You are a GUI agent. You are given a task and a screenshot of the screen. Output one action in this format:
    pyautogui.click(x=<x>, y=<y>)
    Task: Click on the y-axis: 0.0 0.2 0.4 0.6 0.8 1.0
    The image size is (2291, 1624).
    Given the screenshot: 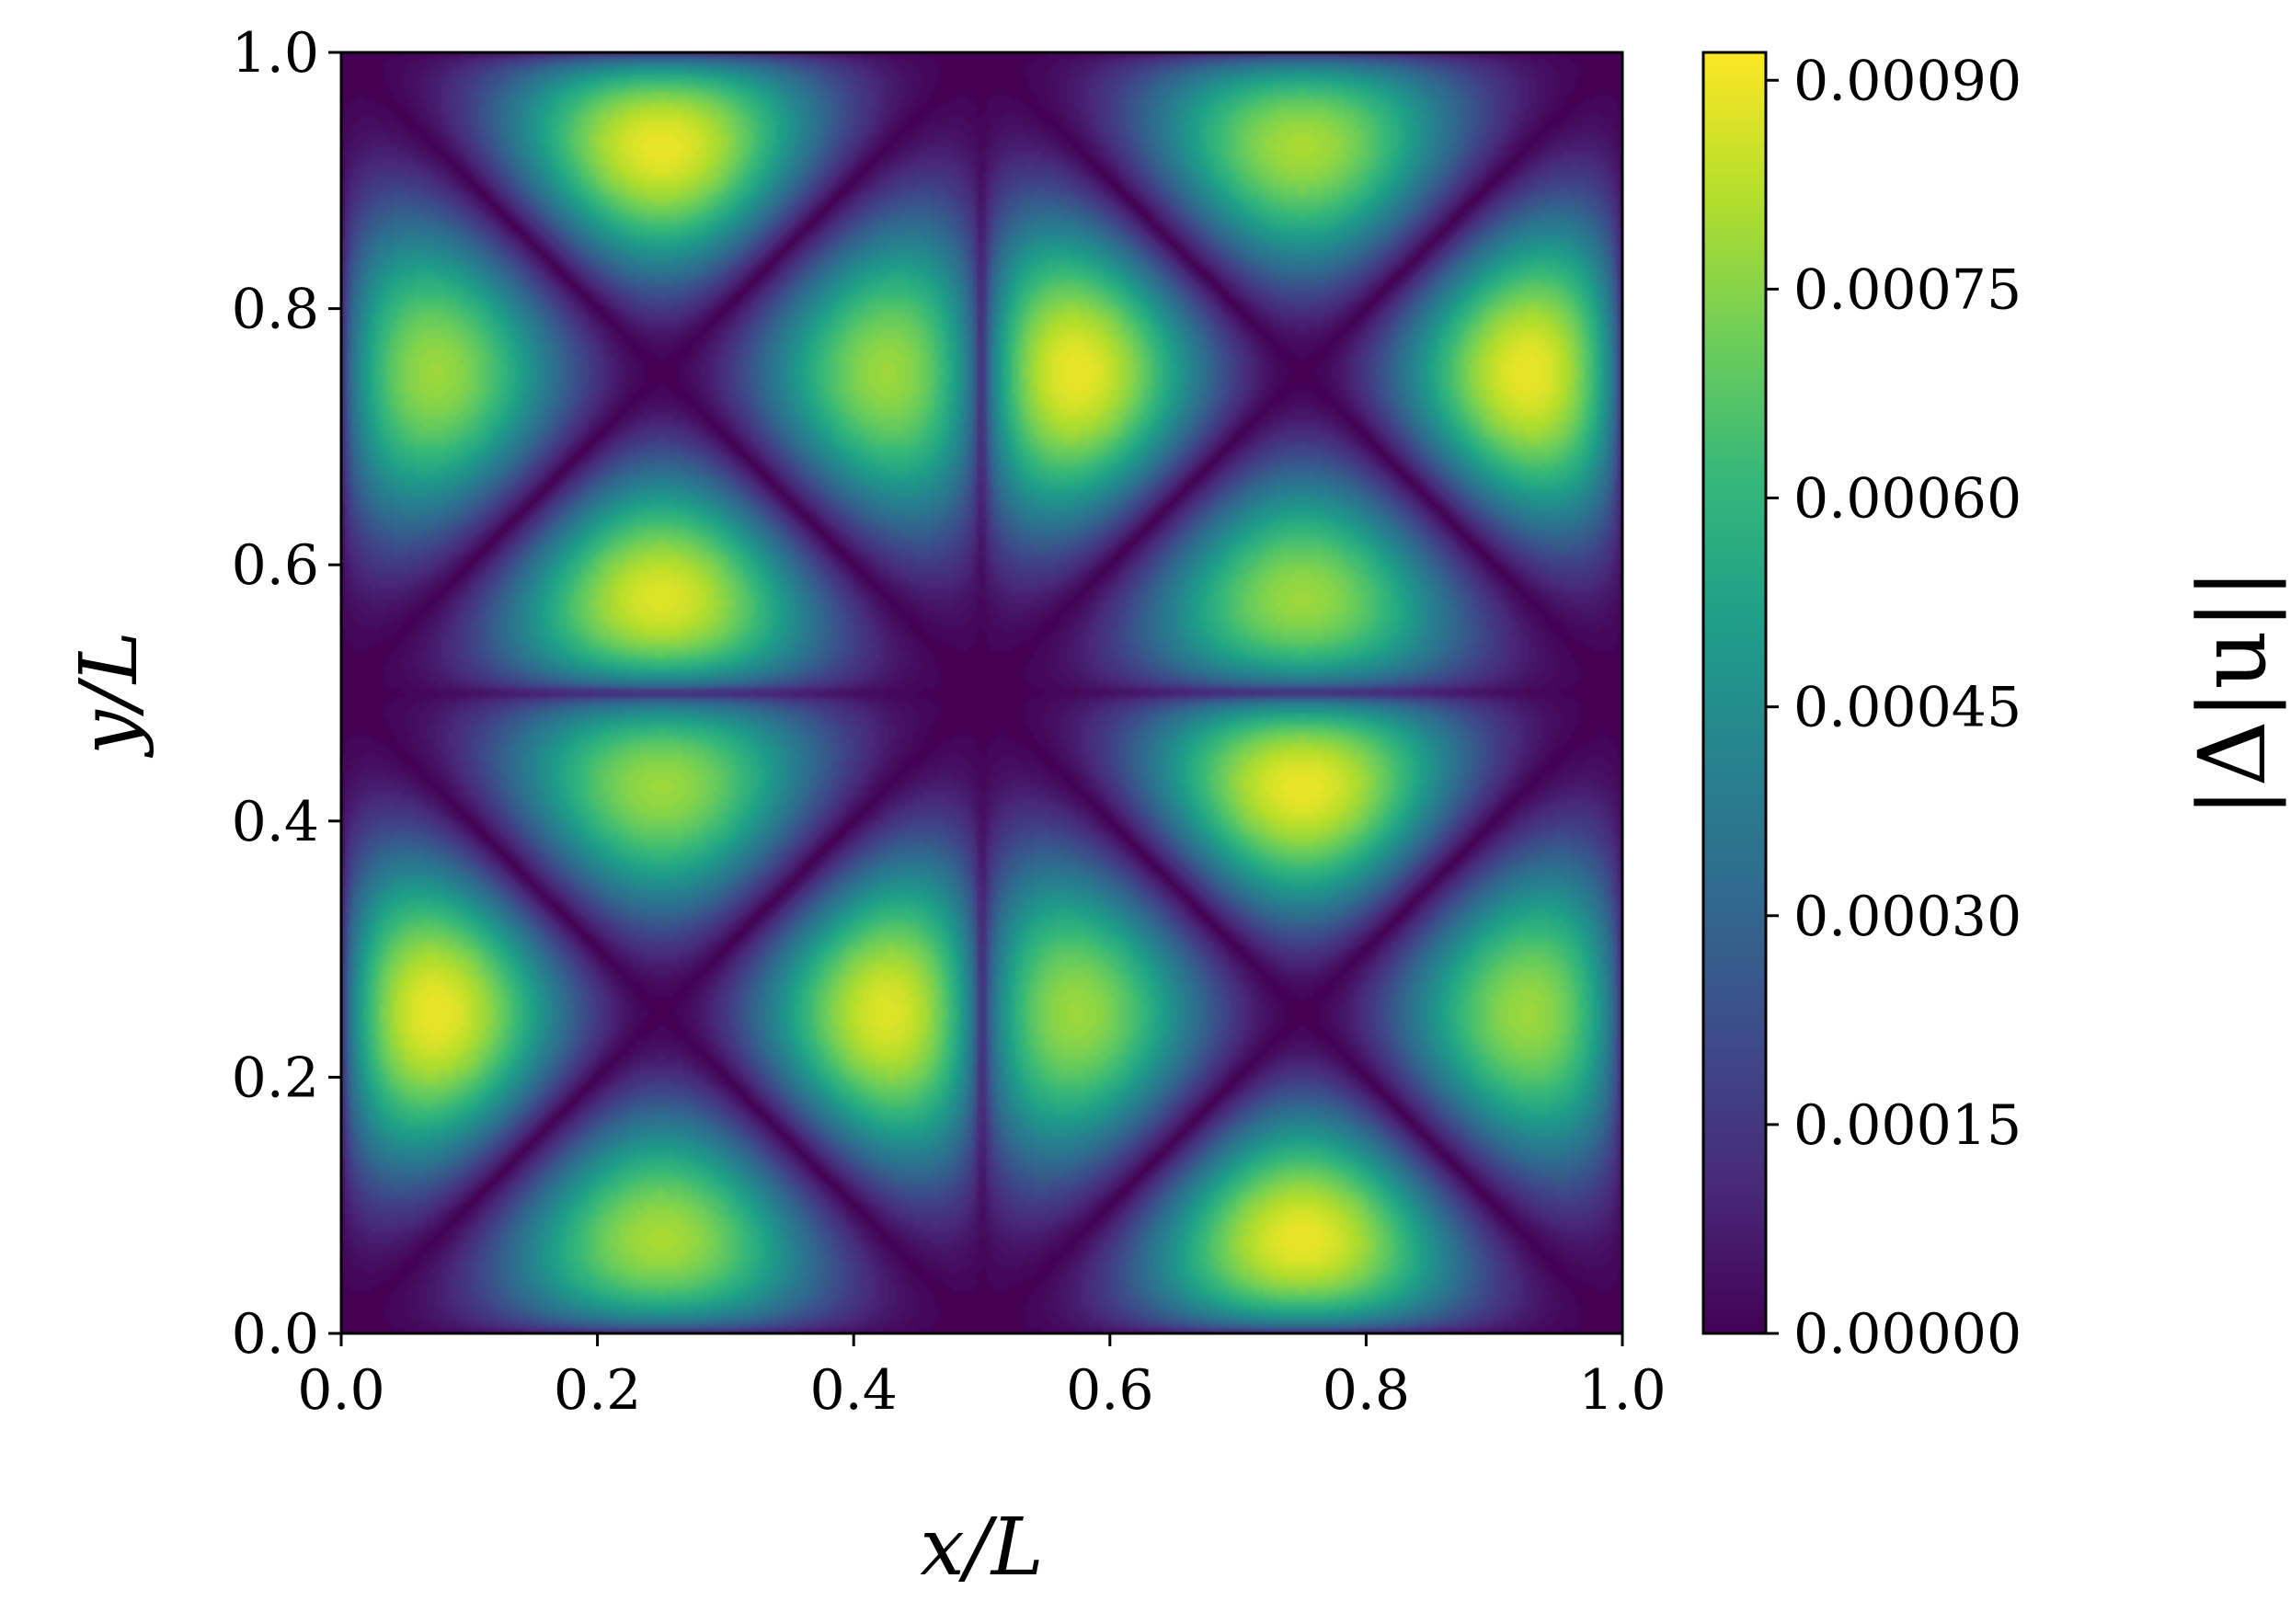 What is the action you would take?
    pyautogui.click(x=286, y=694)
    